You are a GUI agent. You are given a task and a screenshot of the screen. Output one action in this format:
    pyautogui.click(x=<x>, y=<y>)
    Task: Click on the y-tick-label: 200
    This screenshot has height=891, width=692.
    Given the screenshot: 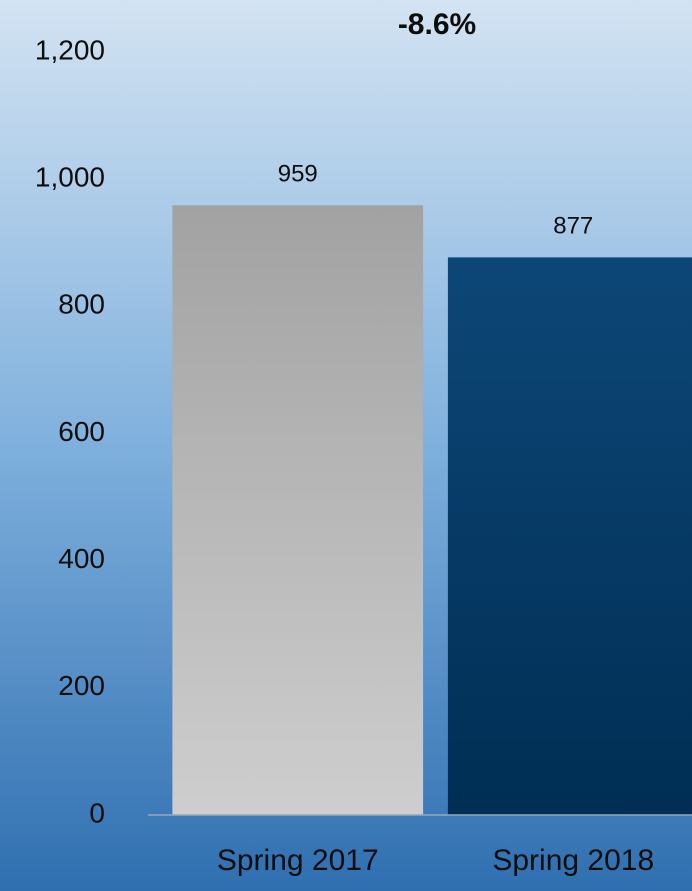 What is the action you would take?
    pyautogui.click(x=81, y=685)
    